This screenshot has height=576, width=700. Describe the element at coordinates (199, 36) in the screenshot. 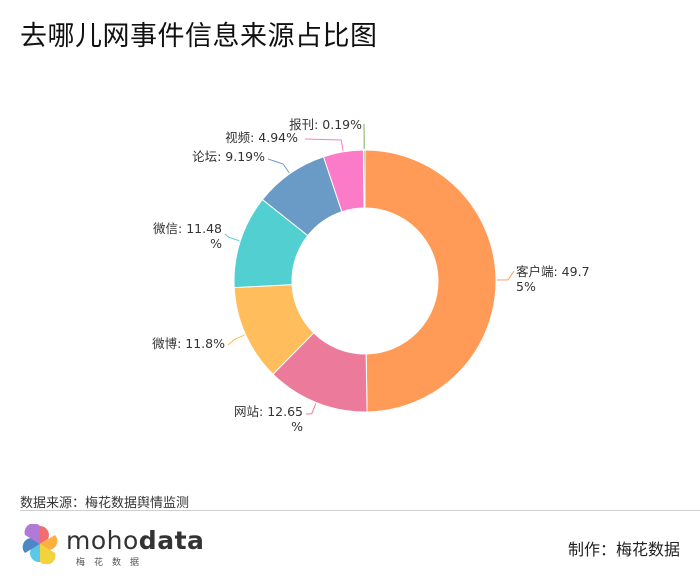

I see `chart-title: 去哪儿网事件信息来源占比图` at that location.